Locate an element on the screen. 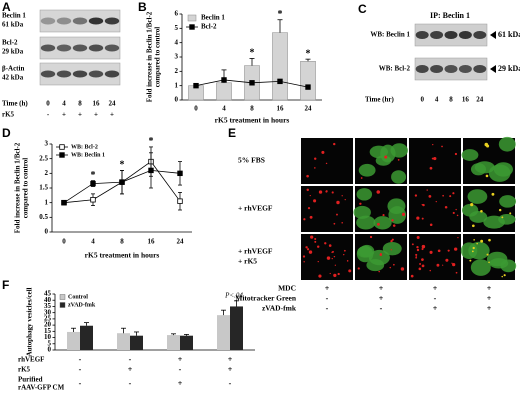 Image resolution: width=520 pixels, height=405 pixels. y-tick-label: 40 is located at coordinates (48, 300).